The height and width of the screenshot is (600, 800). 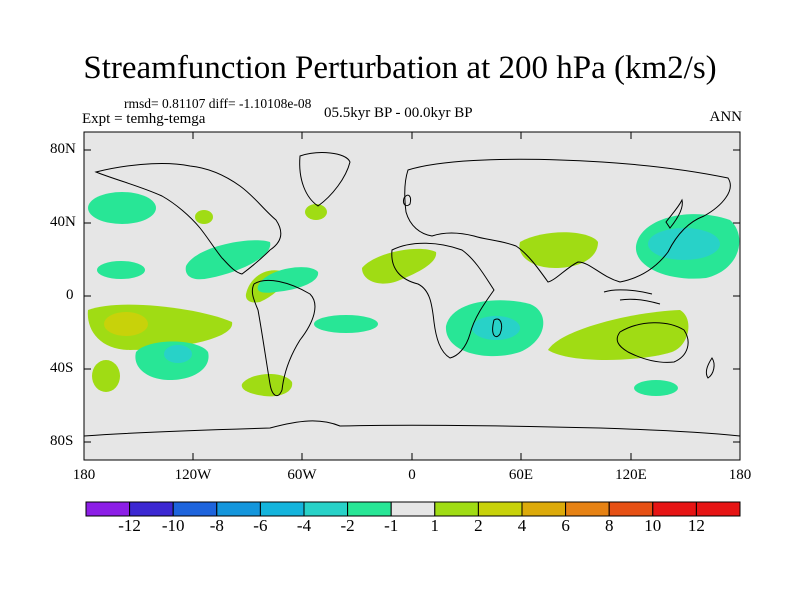 What do you see at coordinates (522, 525) in the screenshot?
I see `colorbar-label: 4` at bounding box center [522, 525].